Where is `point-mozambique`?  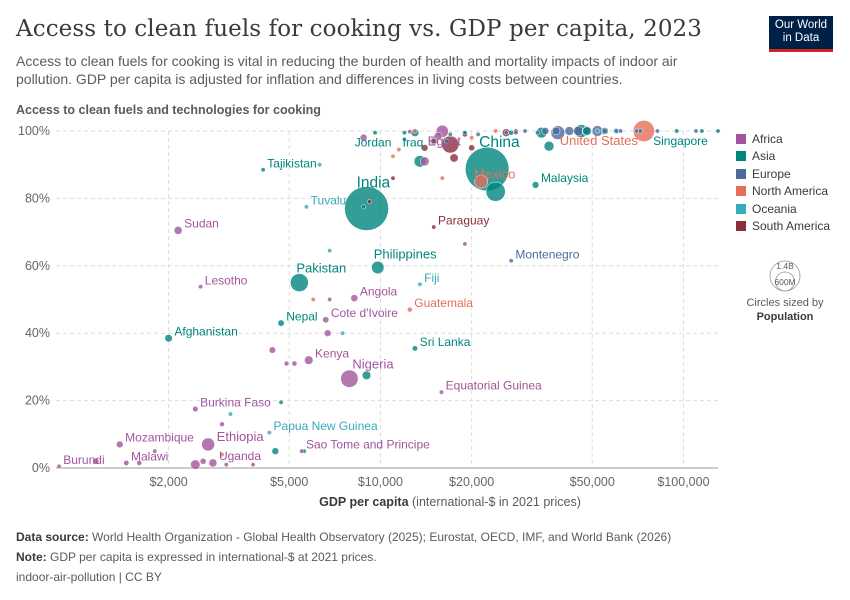 point-mozambique is located at coordinates (120, 444).